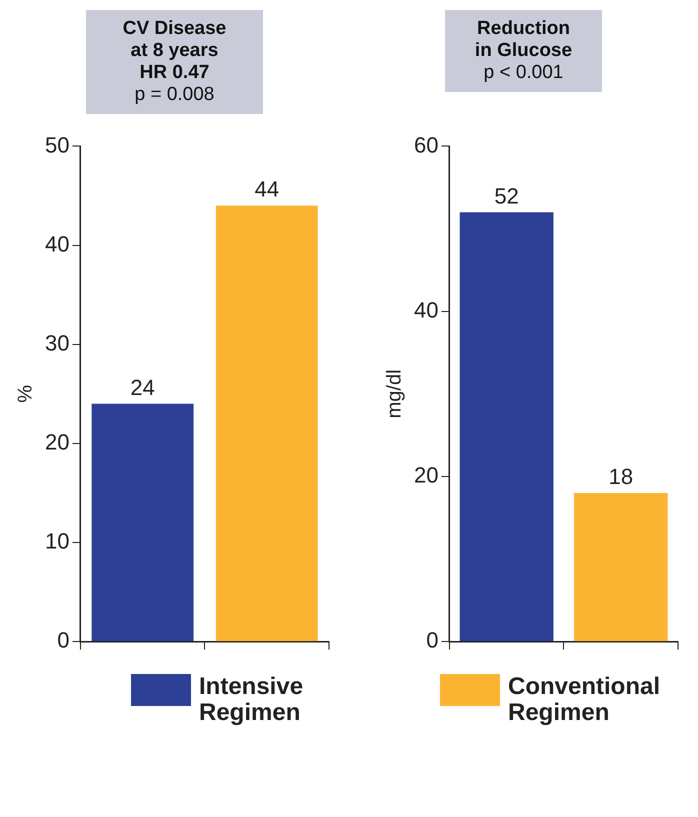 The image size is (698, 817). What do you see at coordinates (506, 195) in the screenshot?
I see `data-label: 52` at bounding box center [506, 195].